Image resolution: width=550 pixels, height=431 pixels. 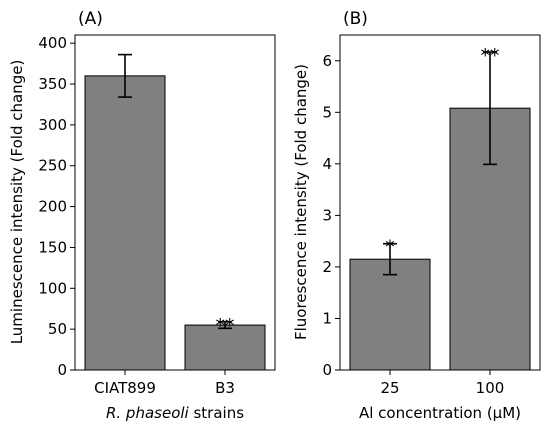 What do you see at coordinates (90, 19) in the screenshot?
I see `panel-label-a: (A)` at bounding box center [90, 19].